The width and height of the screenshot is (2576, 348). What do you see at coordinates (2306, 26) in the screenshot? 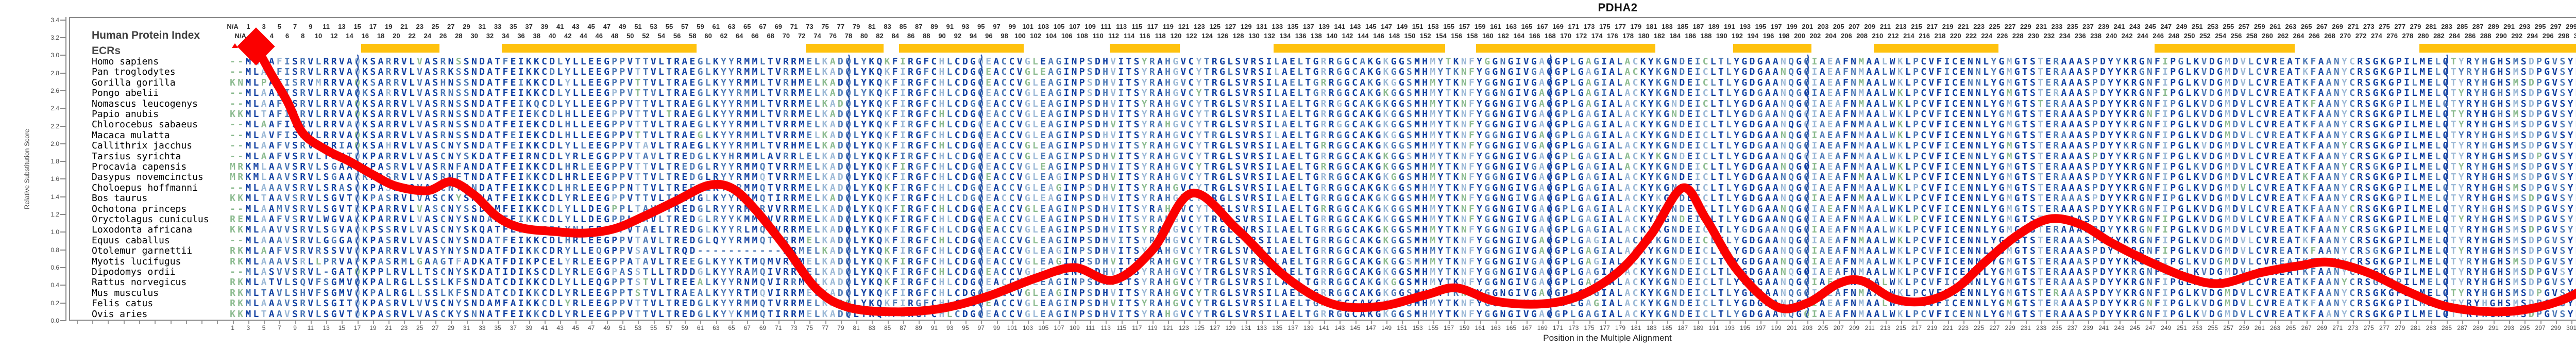
I see `position-number: 265` at bounding box center [2306, 26].